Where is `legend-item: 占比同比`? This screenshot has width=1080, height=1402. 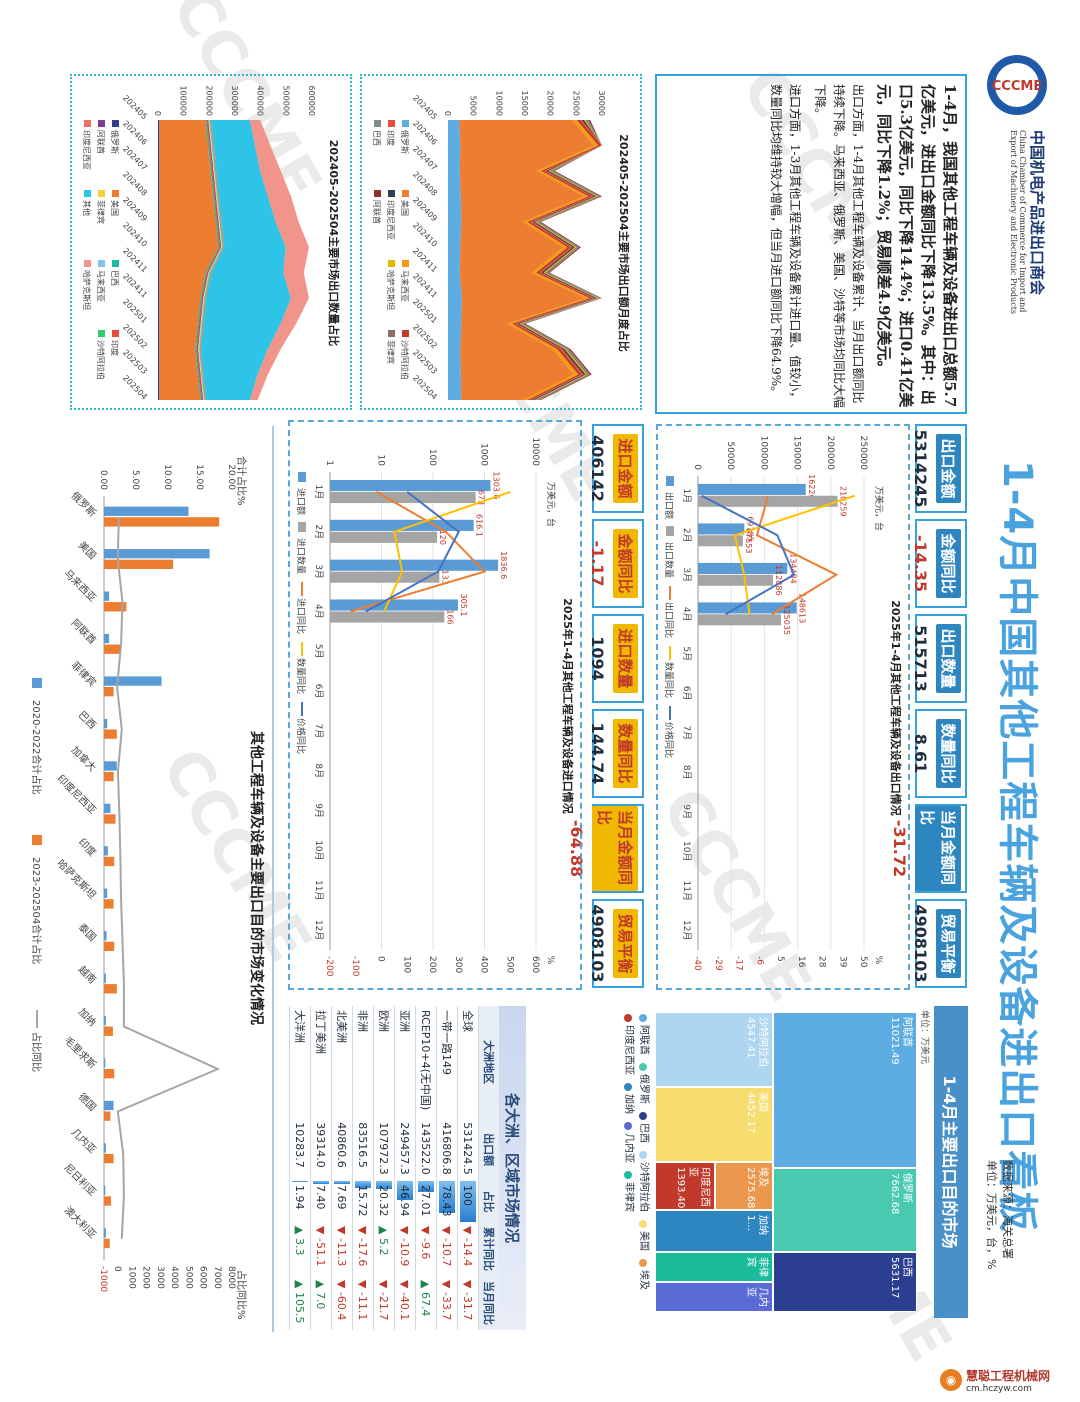
legend-item: 占比同比 is located at coordinates (36, 1041).